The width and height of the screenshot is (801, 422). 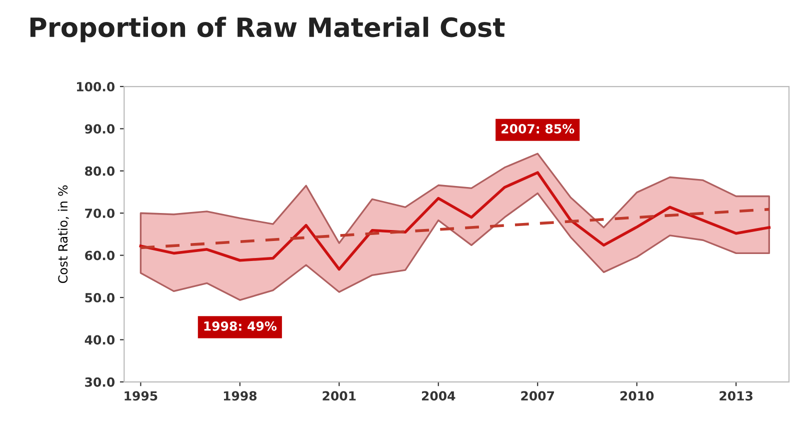 What do you see at coordinates (100, 255) in the screenshot?
I see `y-tick-label: 60.0` at bounding box center [100, 255].